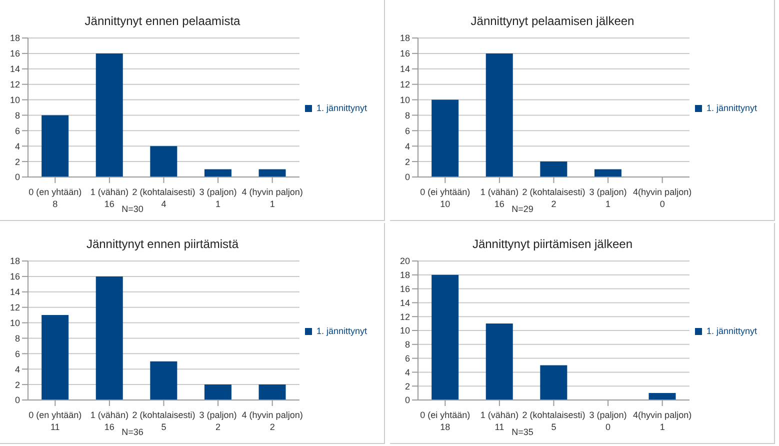 This screenshot has height=446, width=779. I want to click on chart-title: Jännittynyt piirtämisen jälkeen, so click(552, 244).